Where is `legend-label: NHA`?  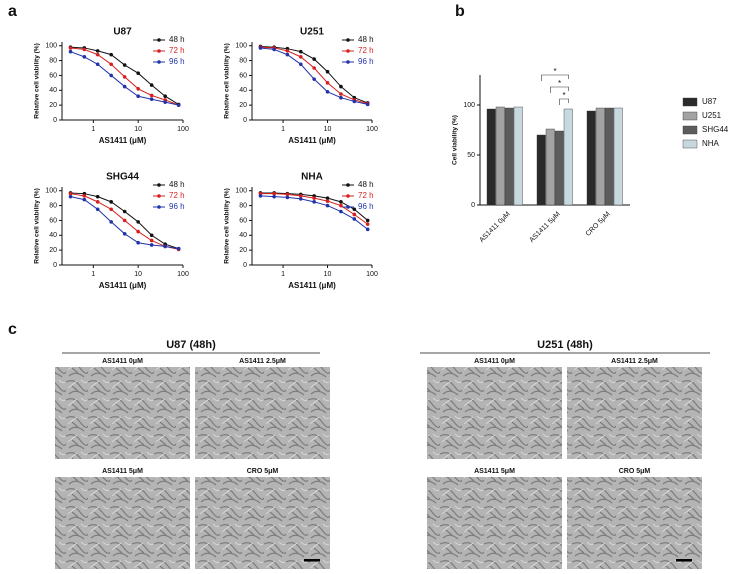 legend-label: NHA is located at coordinates (711, 143).